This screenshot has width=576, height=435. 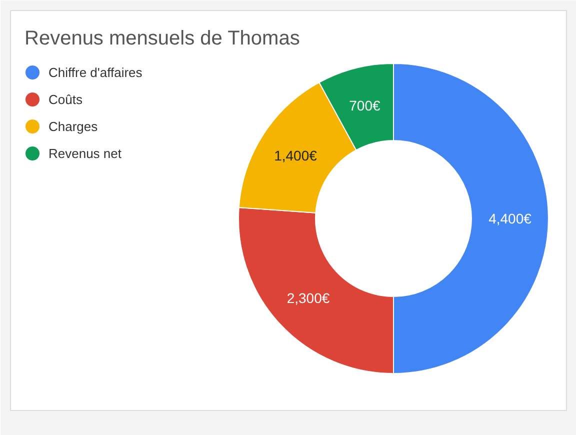 I want to click on legend-label: Coûts, so click(x=65, y=99).